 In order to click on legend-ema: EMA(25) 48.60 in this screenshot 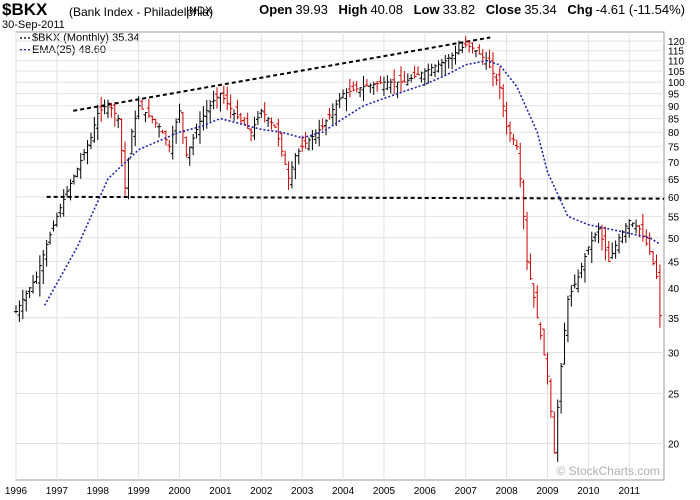, I will do `click(80, 50)`.